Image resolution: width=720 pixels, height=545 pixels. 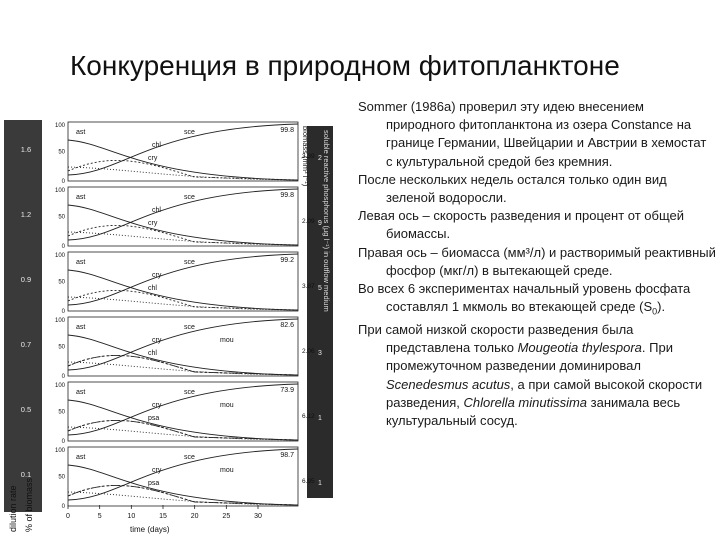 I want to click on panel-srp: 1, so click(x=320, y=483).